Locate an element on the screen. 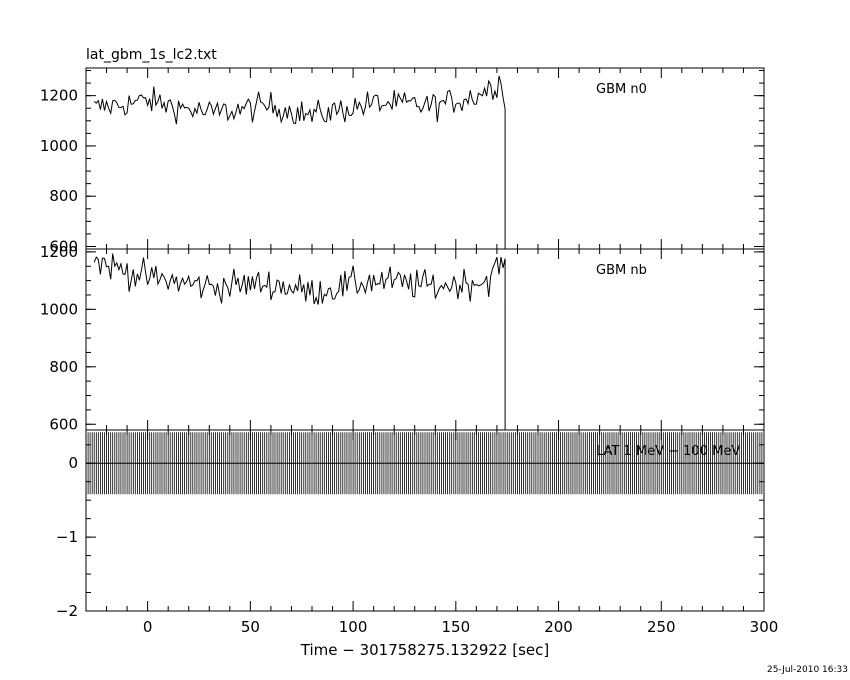  x-axis-label: Time − 301758275.132922 [sec] is located at coordinates (425, 650).